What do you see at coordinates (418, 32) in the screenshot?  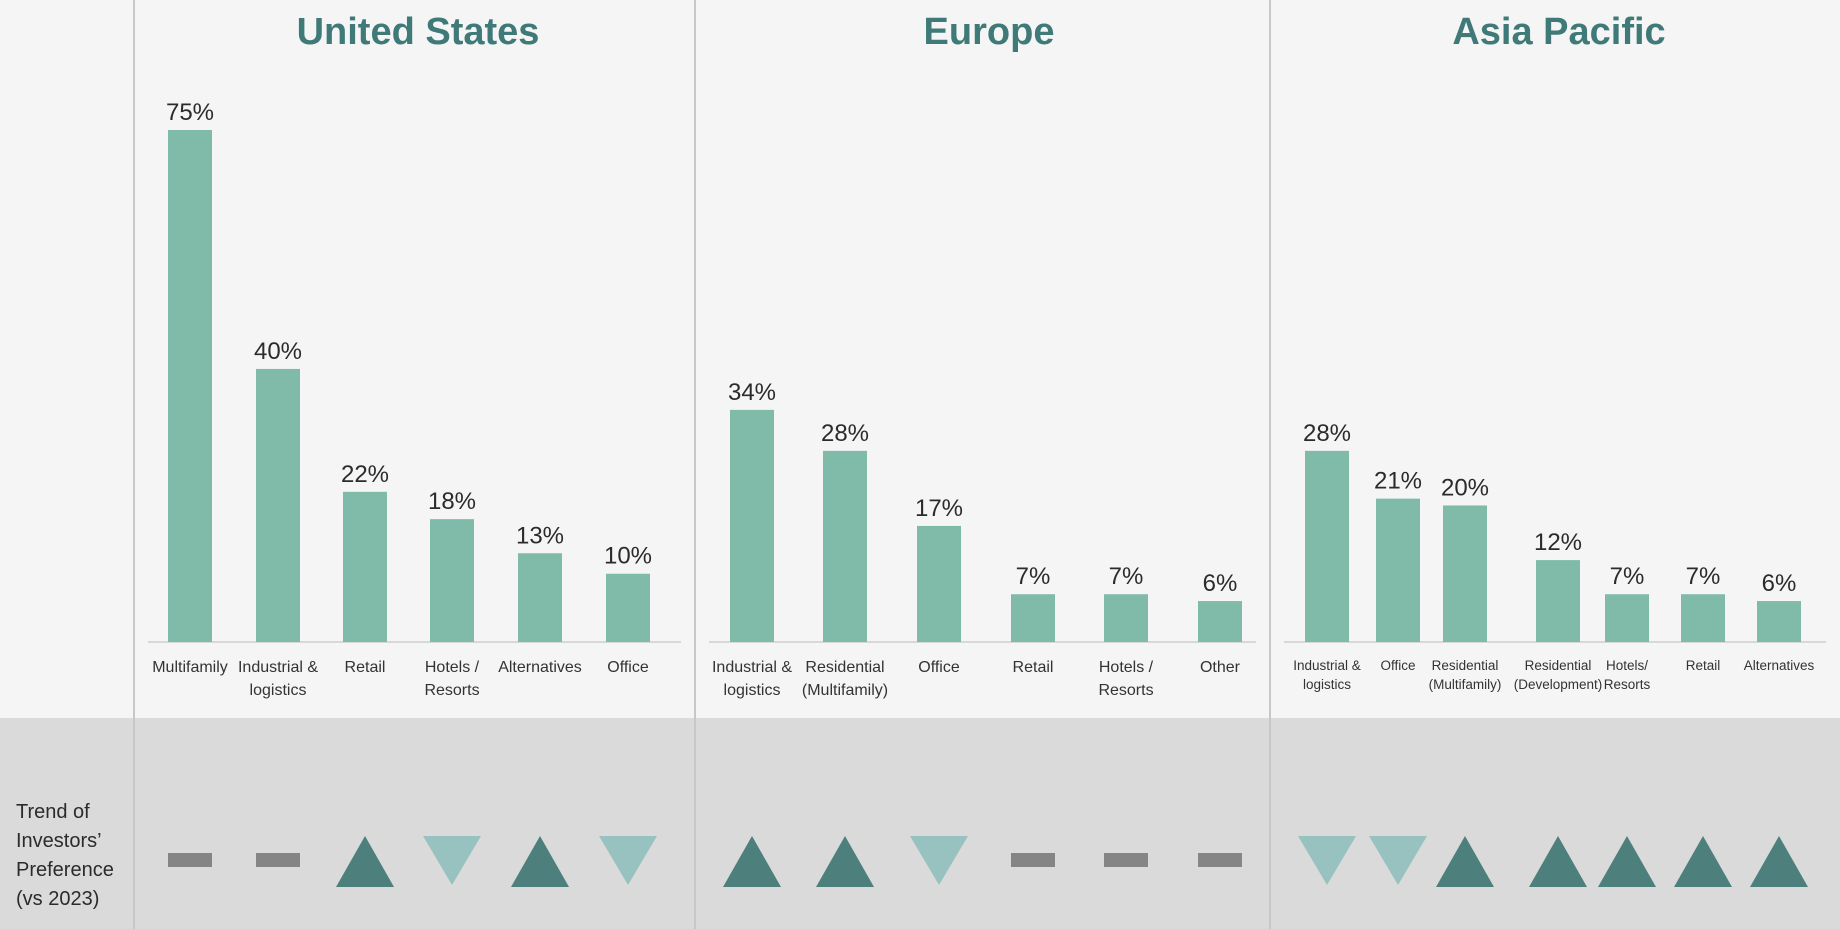 I see `region-title: United States` at bounding box center [418, 32].